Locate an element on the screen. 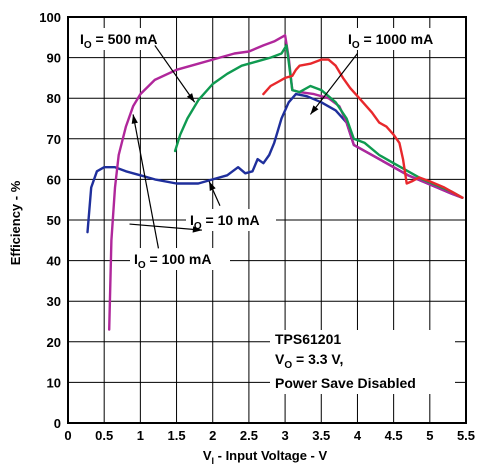 The height and width of the screenshot is (473, 484). y-tick-label: 0 is located at coordinates (57, 423).